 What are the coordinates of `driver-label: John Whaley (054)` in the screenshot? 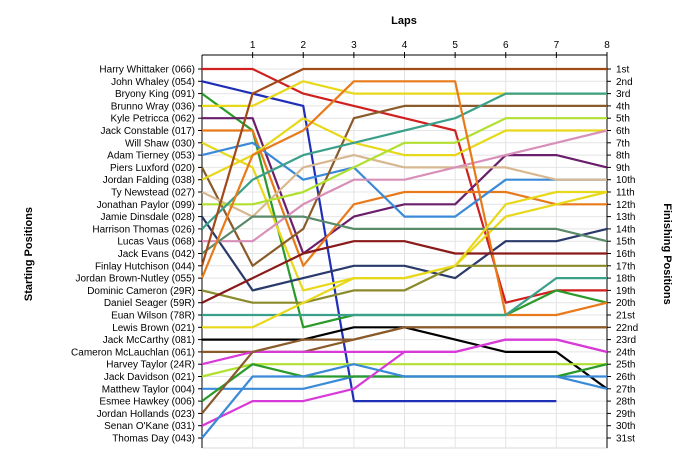 It's located at (153, 82).